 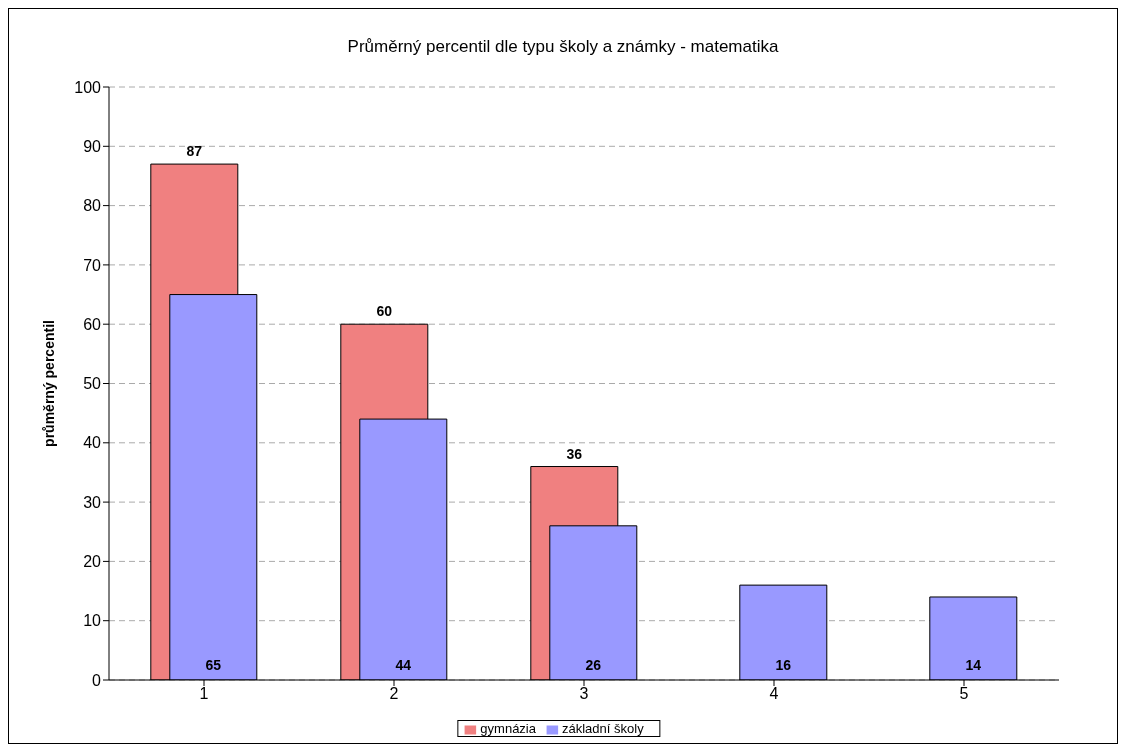 What do you see at coordinates (92, 443) in the screenshot?
I see `y-tick-label: 40` at bounding box center [92, 443].